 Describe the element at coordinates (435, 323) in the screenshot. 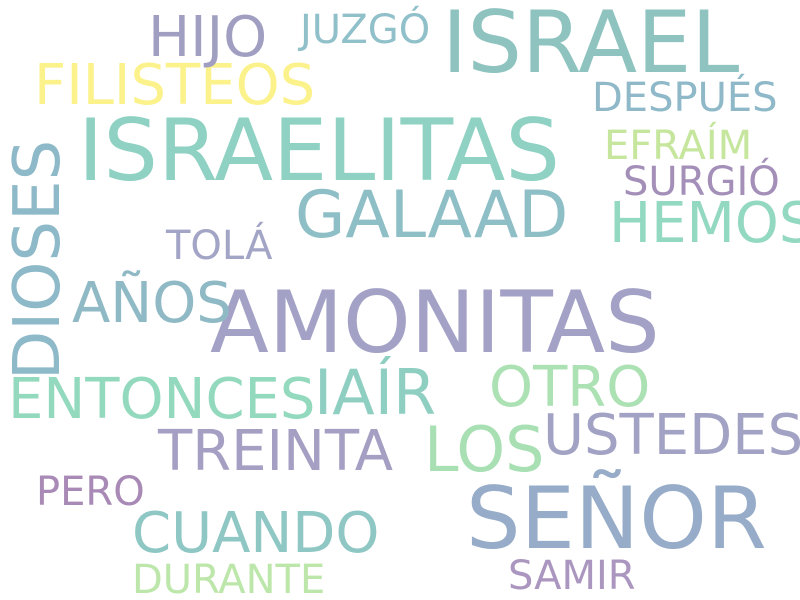

I see `word-amonitas: AMONITAS` at that location.